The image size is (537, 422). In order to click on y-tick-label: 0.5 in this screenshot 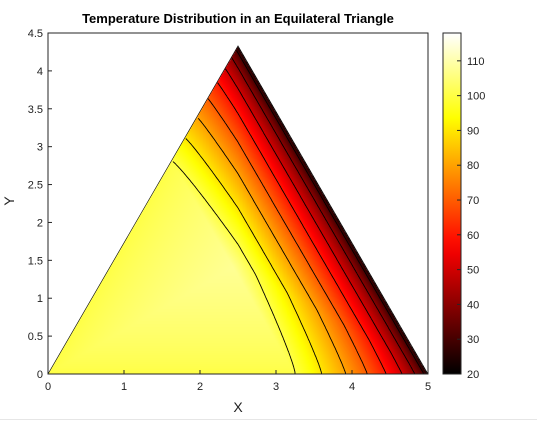, I will do `click(35, 337)`.